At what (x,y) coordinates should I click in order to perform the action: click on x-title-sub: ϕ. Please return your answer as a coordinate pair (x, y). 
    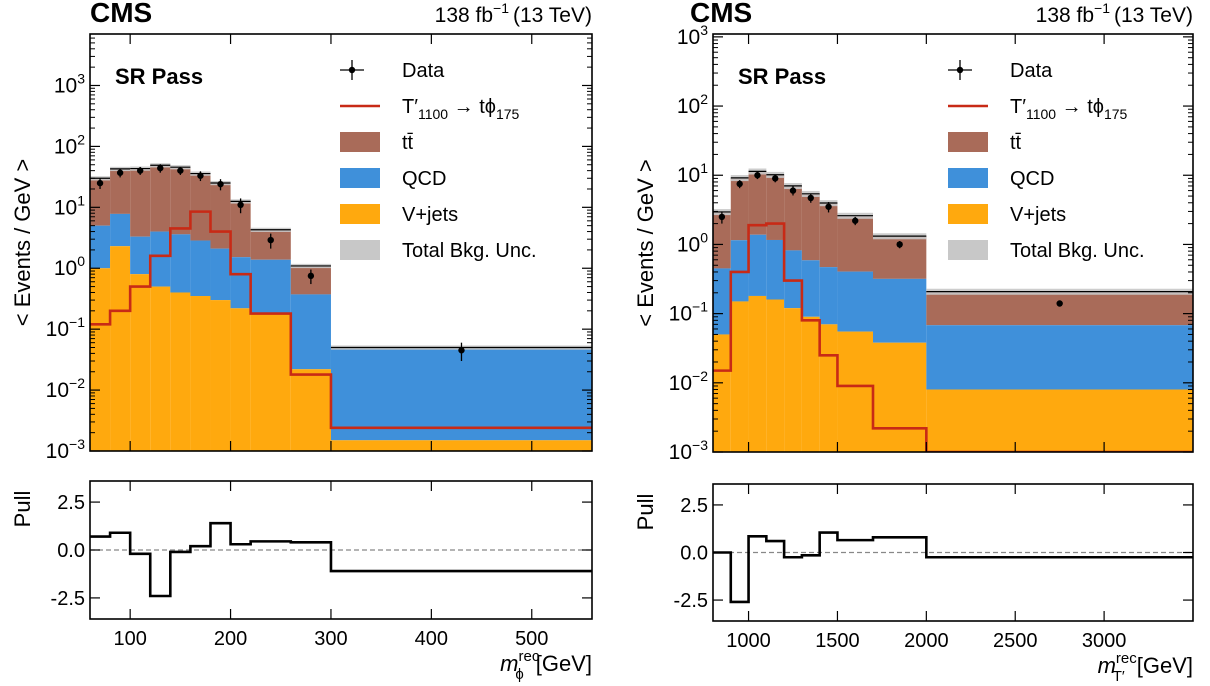
    Looking at the image, I should click on (519, 674).